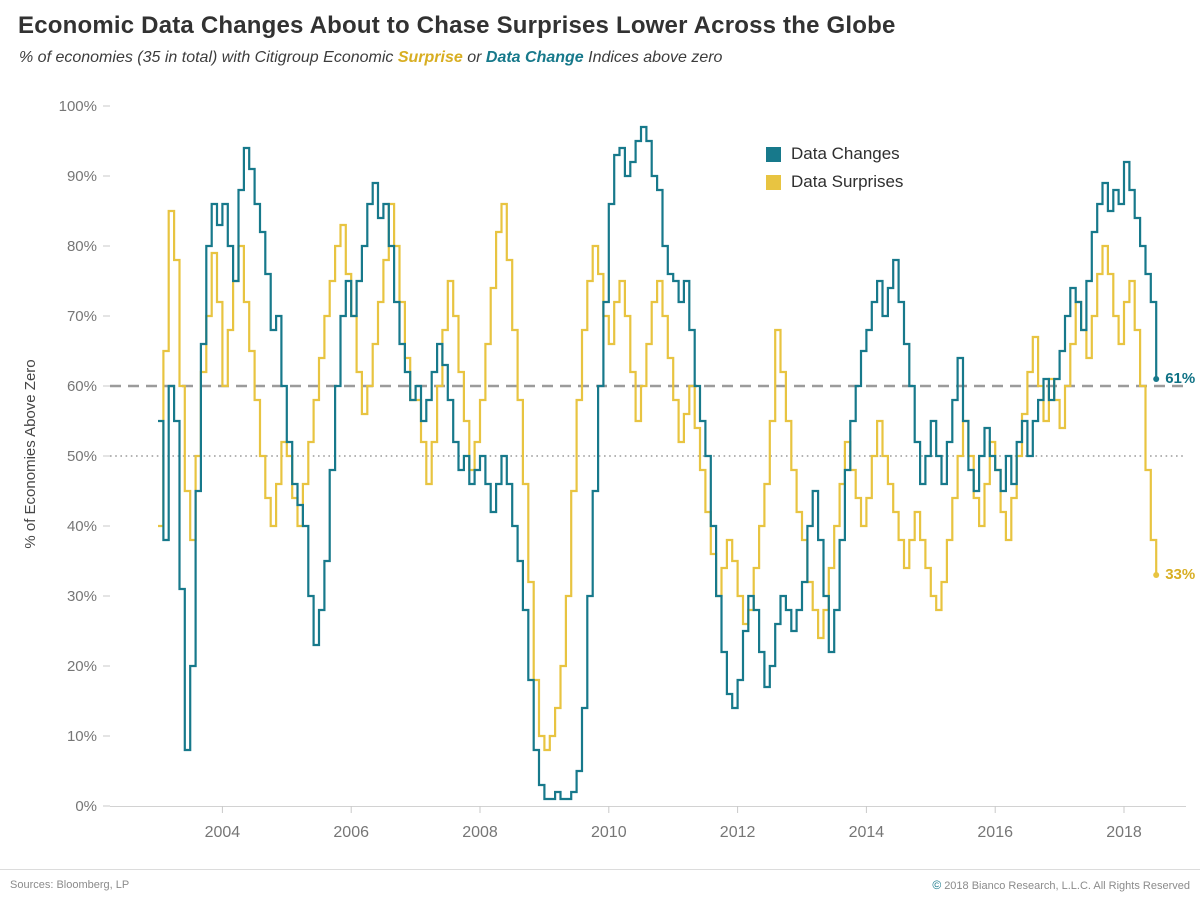 The image size is (1200, 900). Describe the element at coordinates (82, 316) in the screenshot. I see `y-tick-label: 70%` at that location.